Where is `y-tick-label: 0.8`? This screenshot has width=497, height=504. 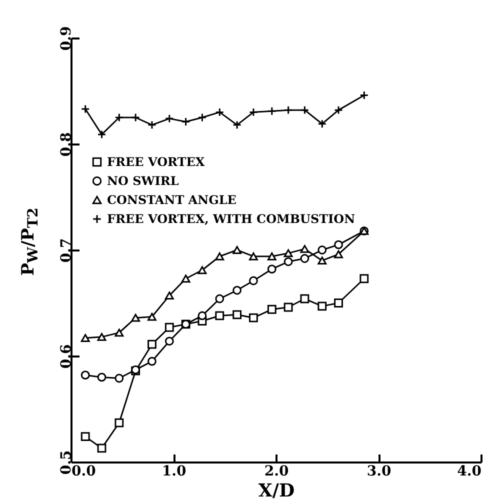
y-tick-label: 0.8 is located at coordinates (66, 144).